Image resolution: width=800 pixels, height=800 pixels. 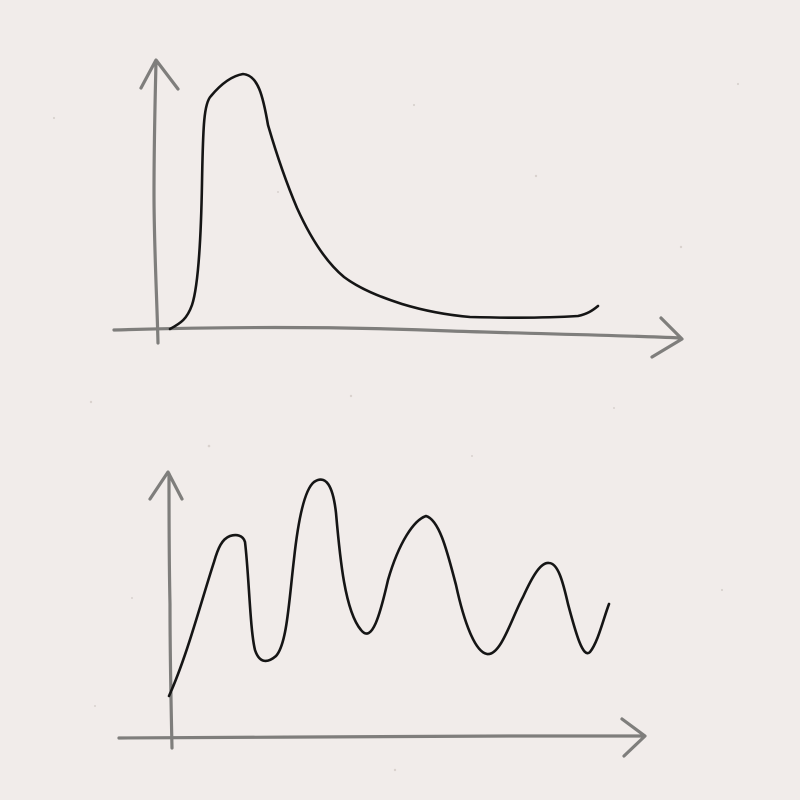 What do you see at coordinates (166, 485) in the screenshot?
I see `bottom-y-axis-arrowhead` at bounding box center [166, 485].